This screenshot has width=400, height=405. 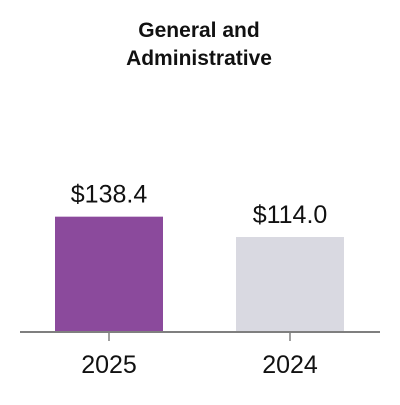 What do you see at coordinates (200, 355) in the screenshot?
I see `x-axis: 2025 2024` at bounding box center [200, 355].